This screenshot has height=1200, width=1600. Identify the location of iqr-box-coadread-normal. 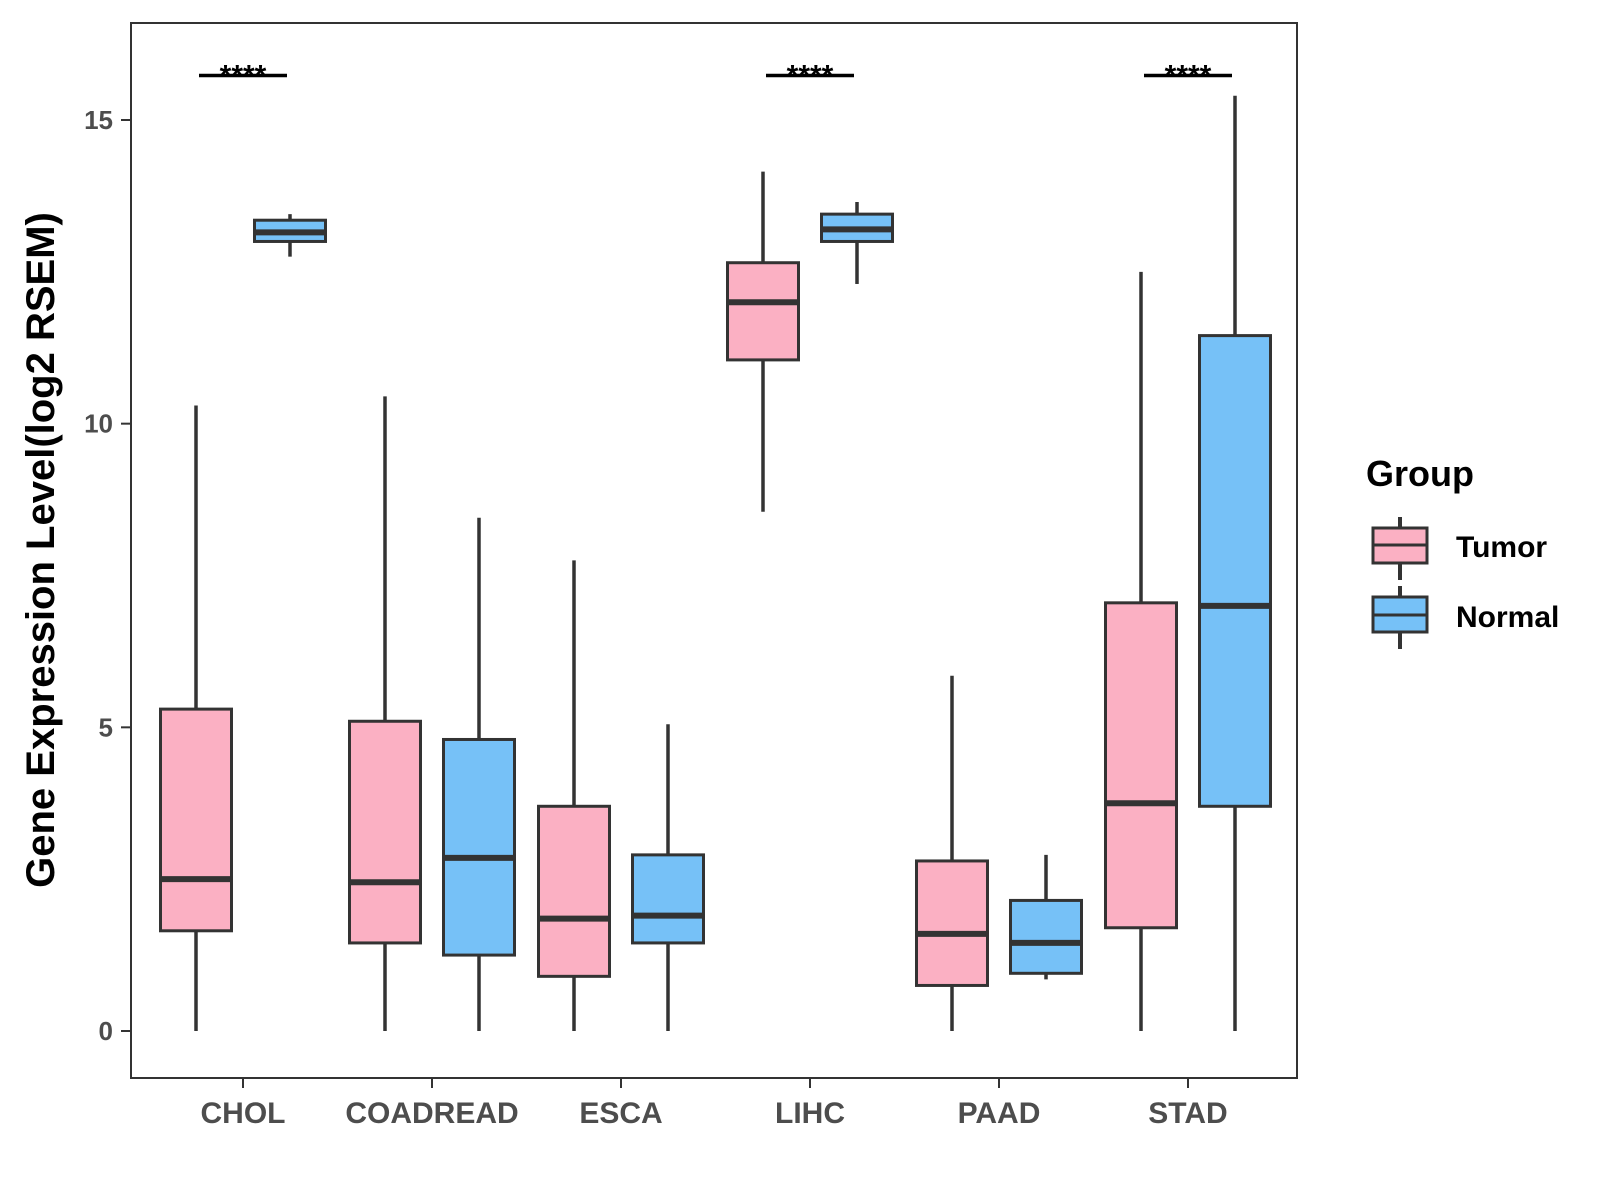
(479, 847).